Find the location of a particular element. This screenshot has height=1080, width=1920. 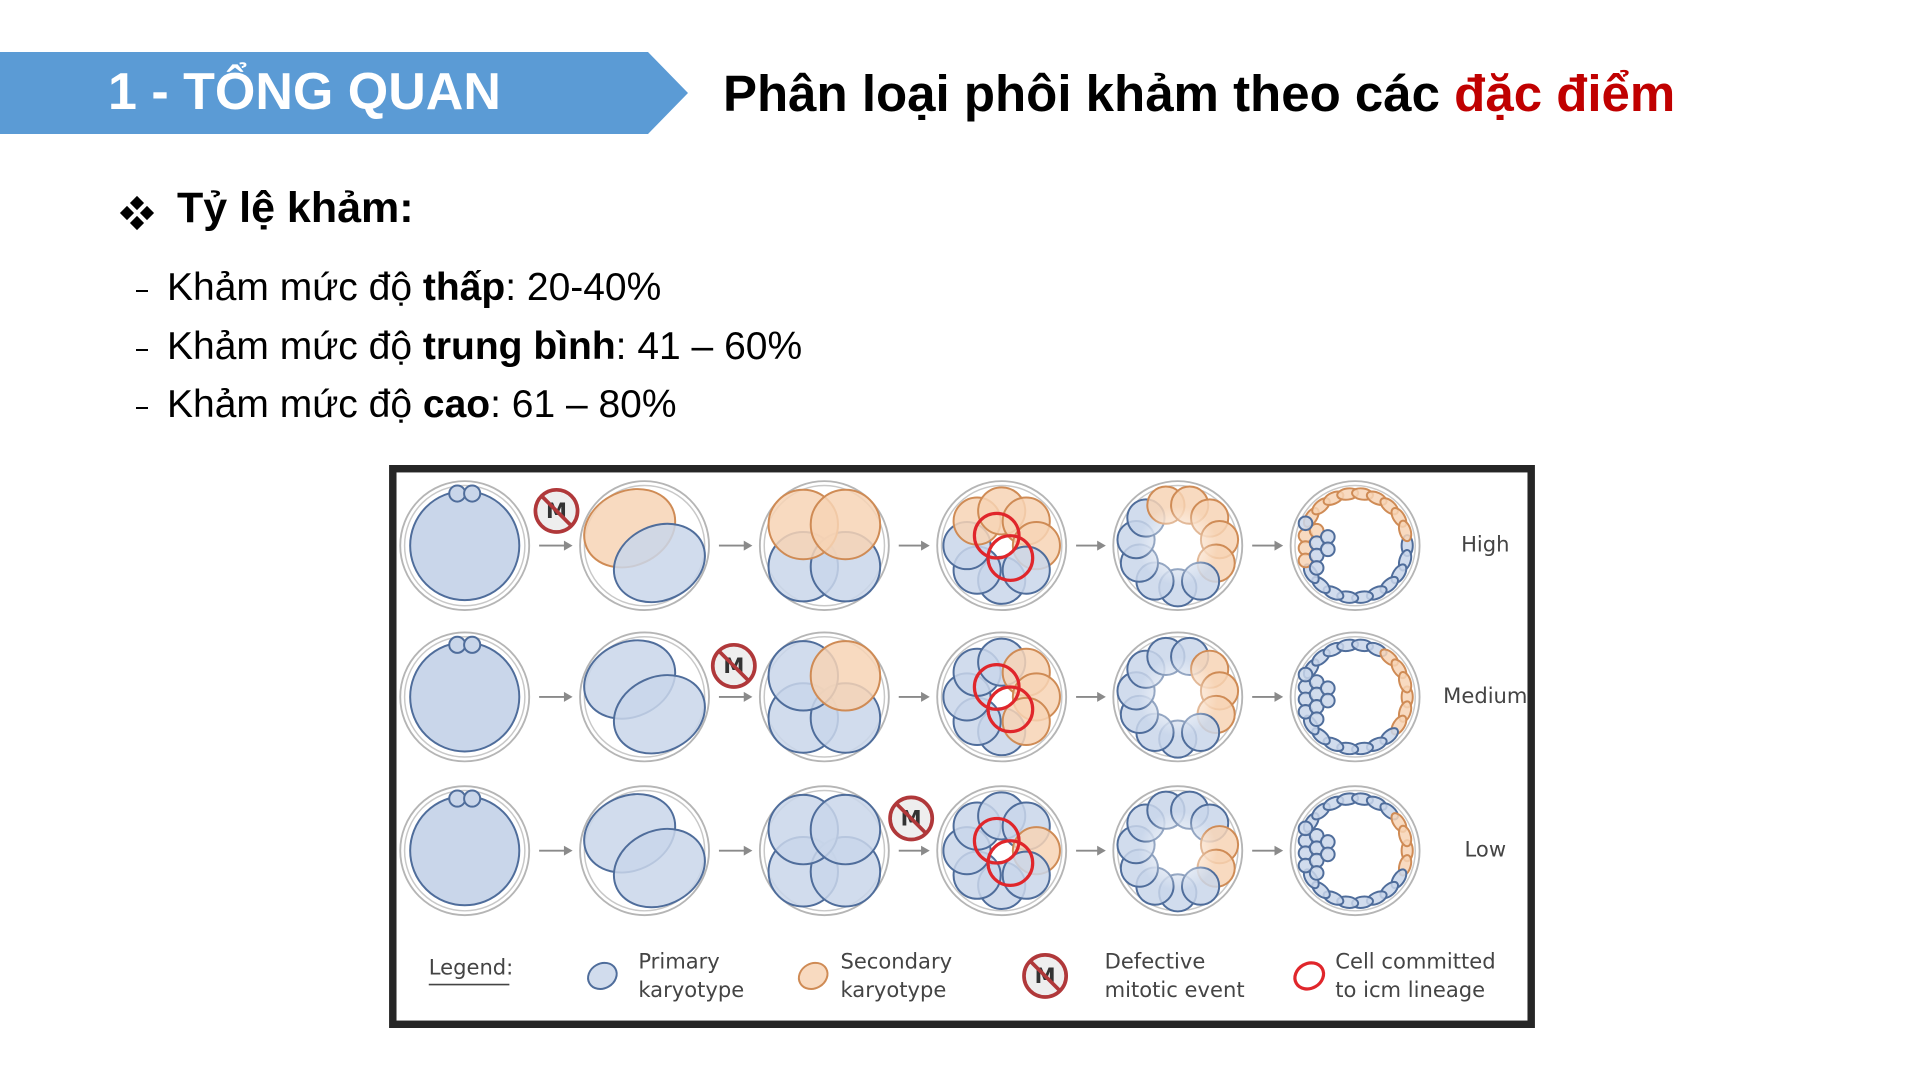

title-highlight: đặc điểm is located at coordinates (1565, 93).